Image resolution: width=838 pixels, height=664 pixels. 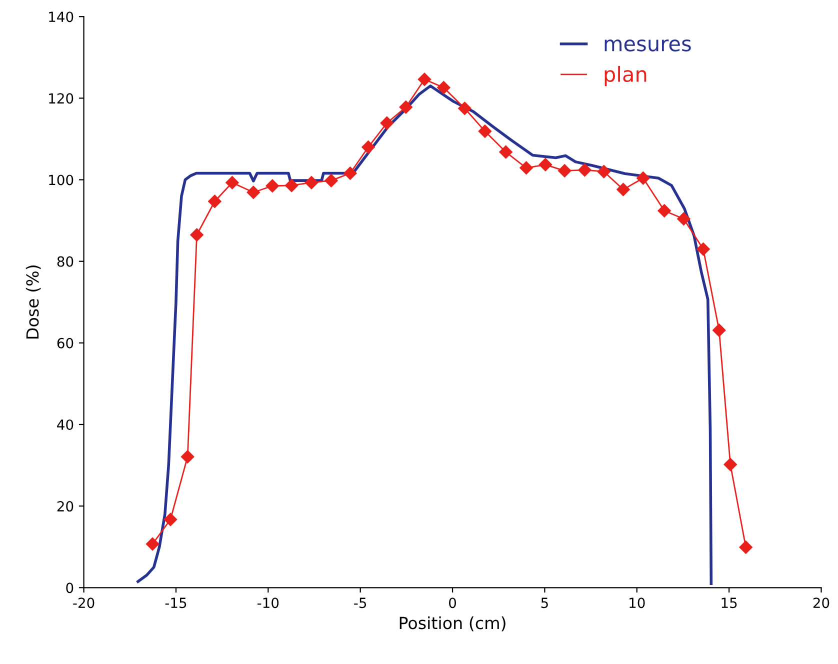 What do you see at coordinates (729, 603) in the screenshot?
I see `x-tick-label: 15` at bounding box center [729, 603].